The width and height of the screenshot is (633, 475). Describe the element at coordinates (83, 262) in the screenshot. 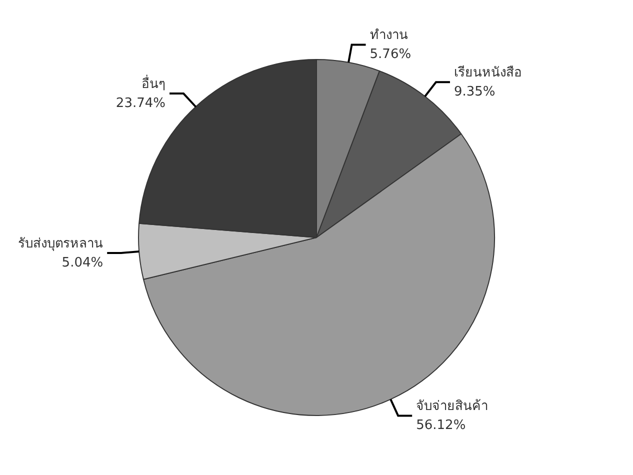

I see `data-label: 5.04%` at that location.